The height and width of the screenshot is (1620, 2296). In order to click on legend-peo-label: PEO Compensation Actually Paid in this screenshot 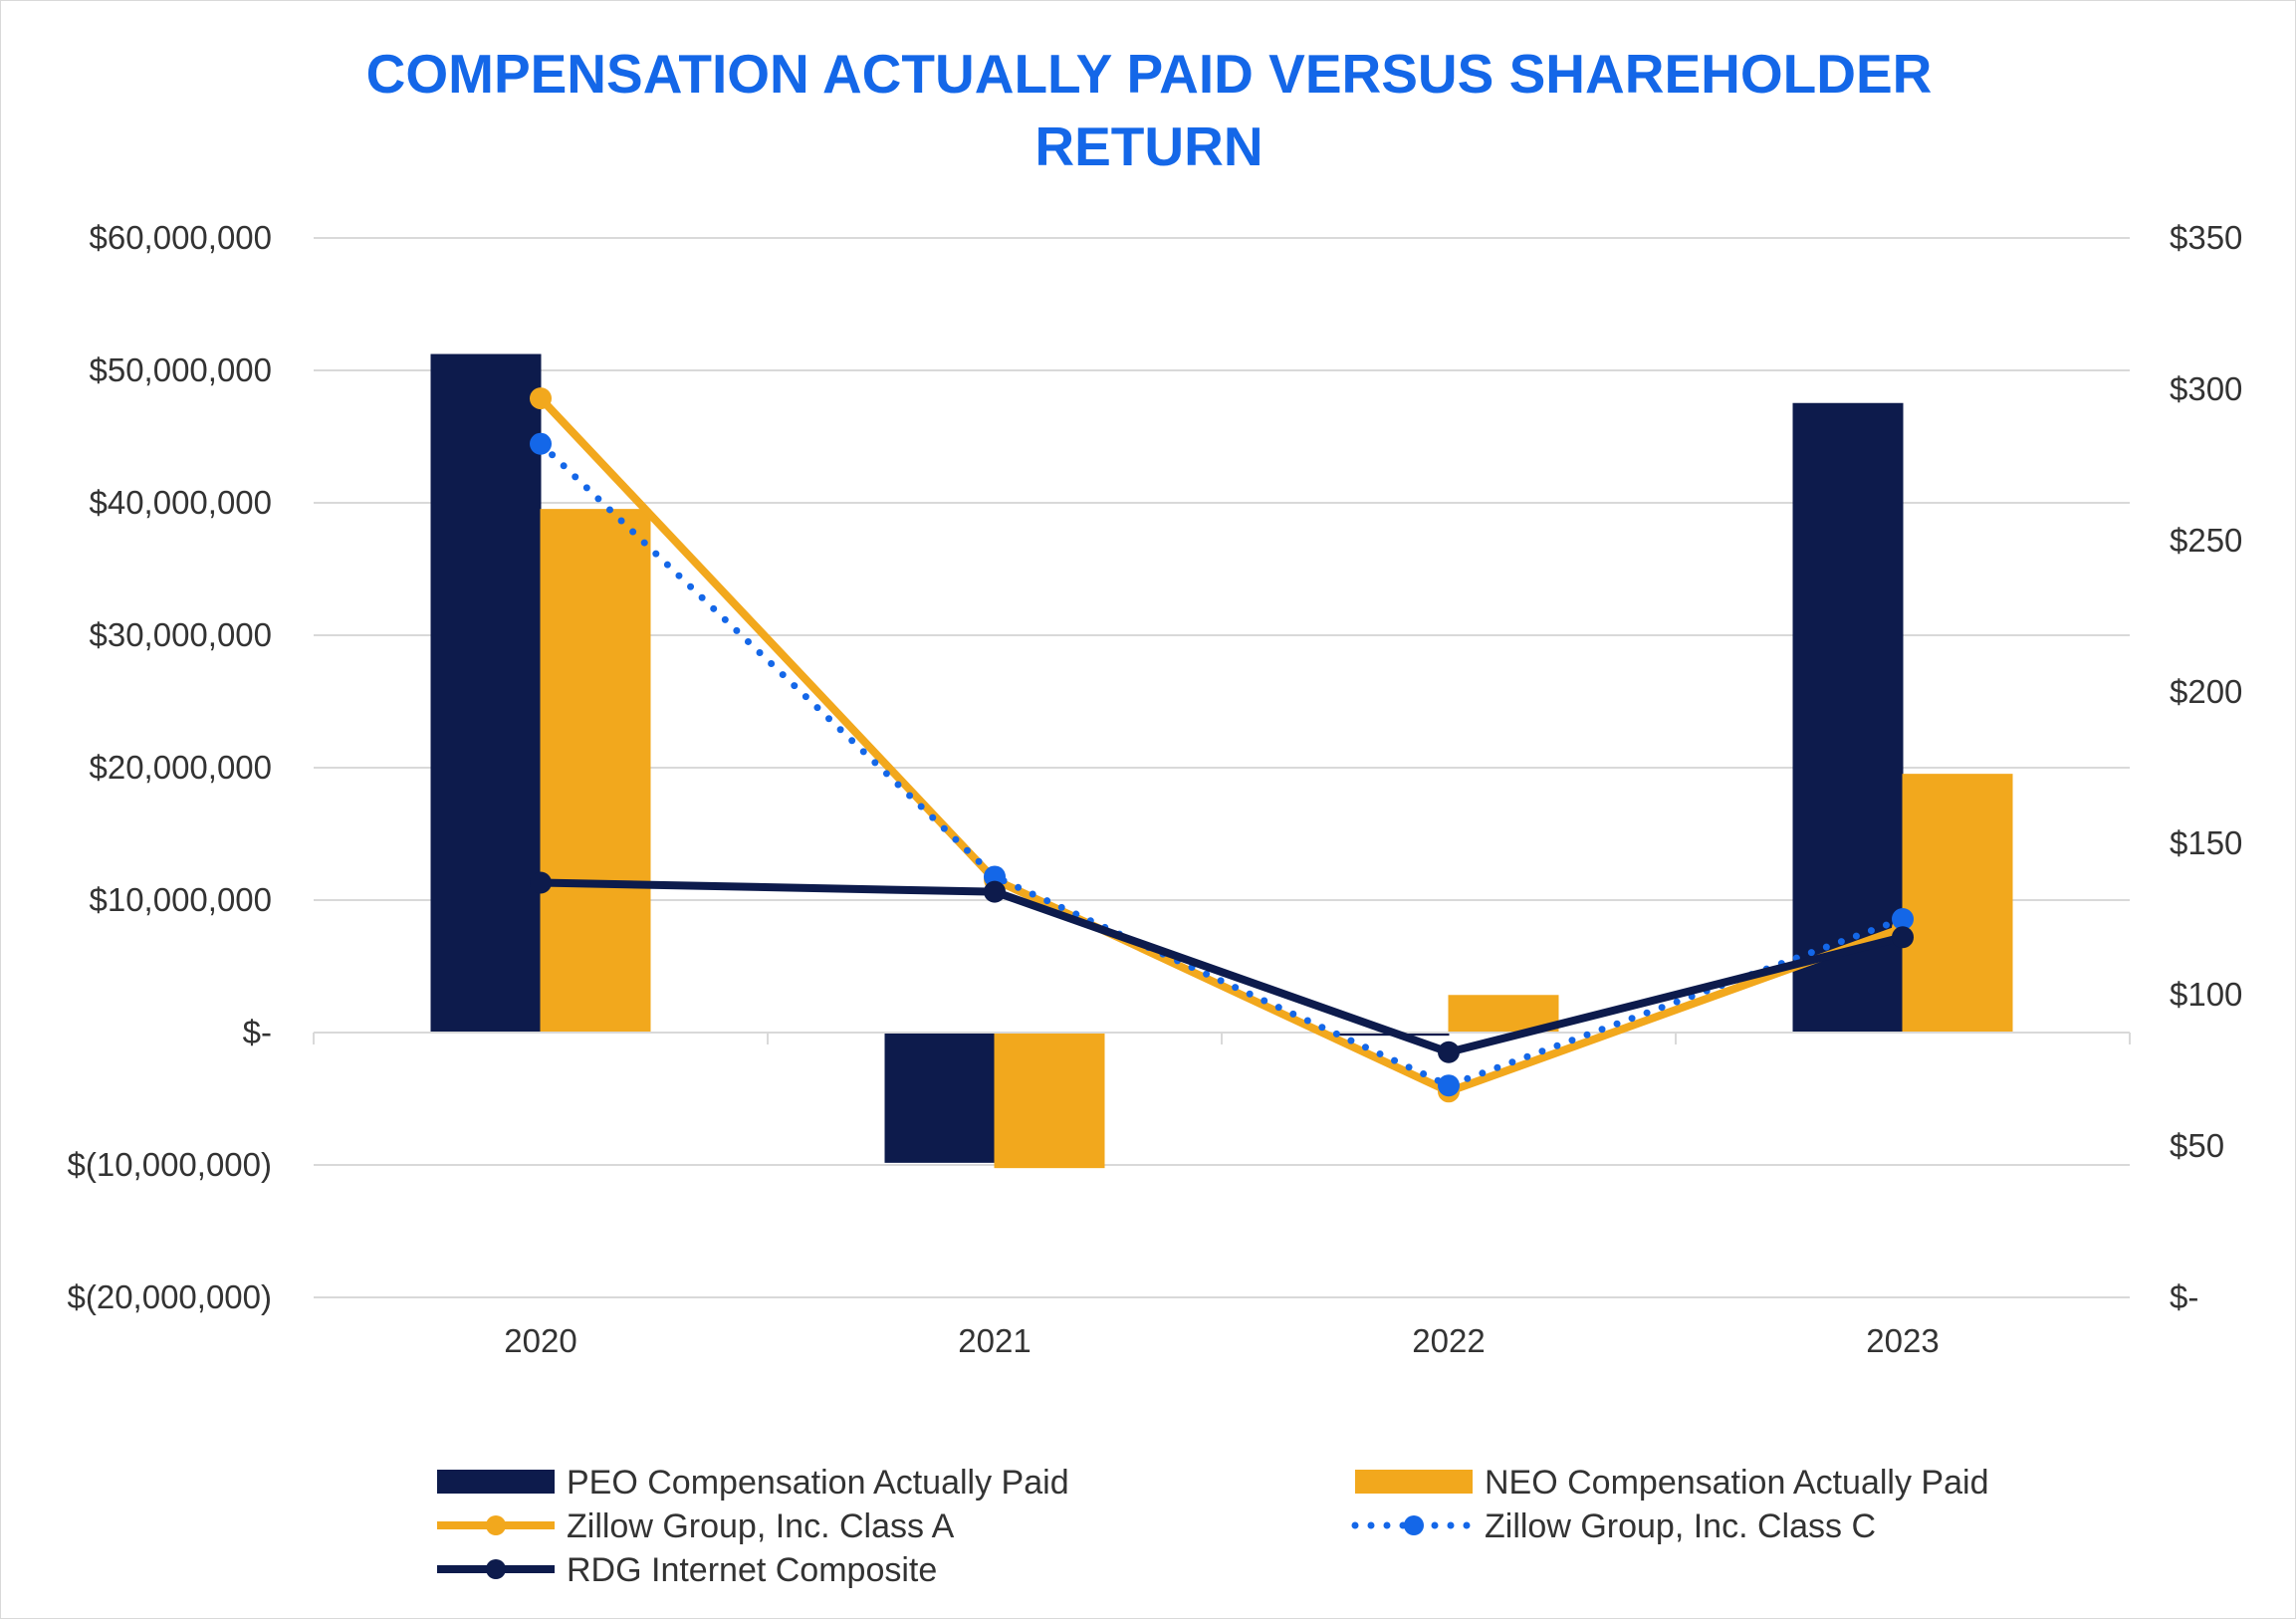, I will do `click(818, 1483)`.